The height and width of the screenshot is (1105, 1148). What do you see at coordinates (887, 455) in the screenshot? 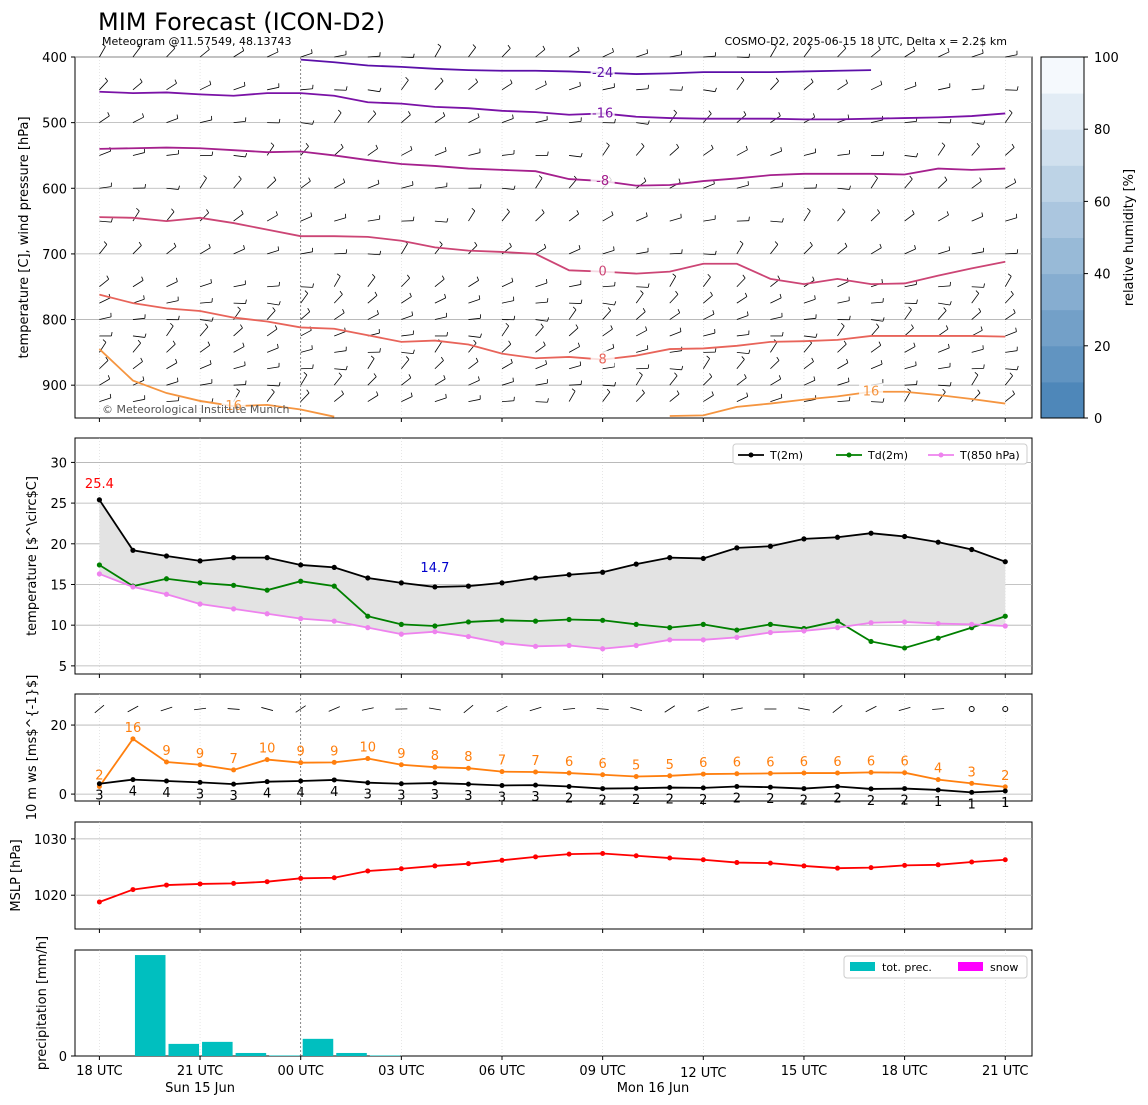
I see `legend-label: Td(2m)` at bounding box center [887, 455].